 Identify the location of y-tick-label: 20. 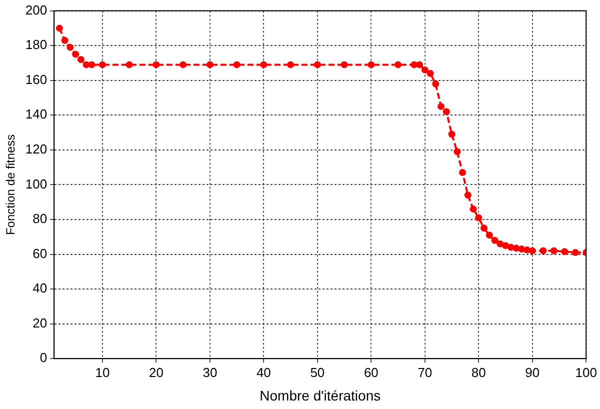
(40, 322).